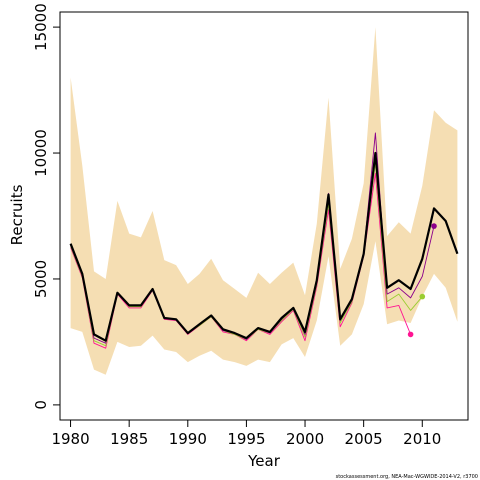 This screenshot has width=480, height=480. Describe the element at coordinates (129, 439) in the screenshot. I see `x-tick-label: 1985` at that location.